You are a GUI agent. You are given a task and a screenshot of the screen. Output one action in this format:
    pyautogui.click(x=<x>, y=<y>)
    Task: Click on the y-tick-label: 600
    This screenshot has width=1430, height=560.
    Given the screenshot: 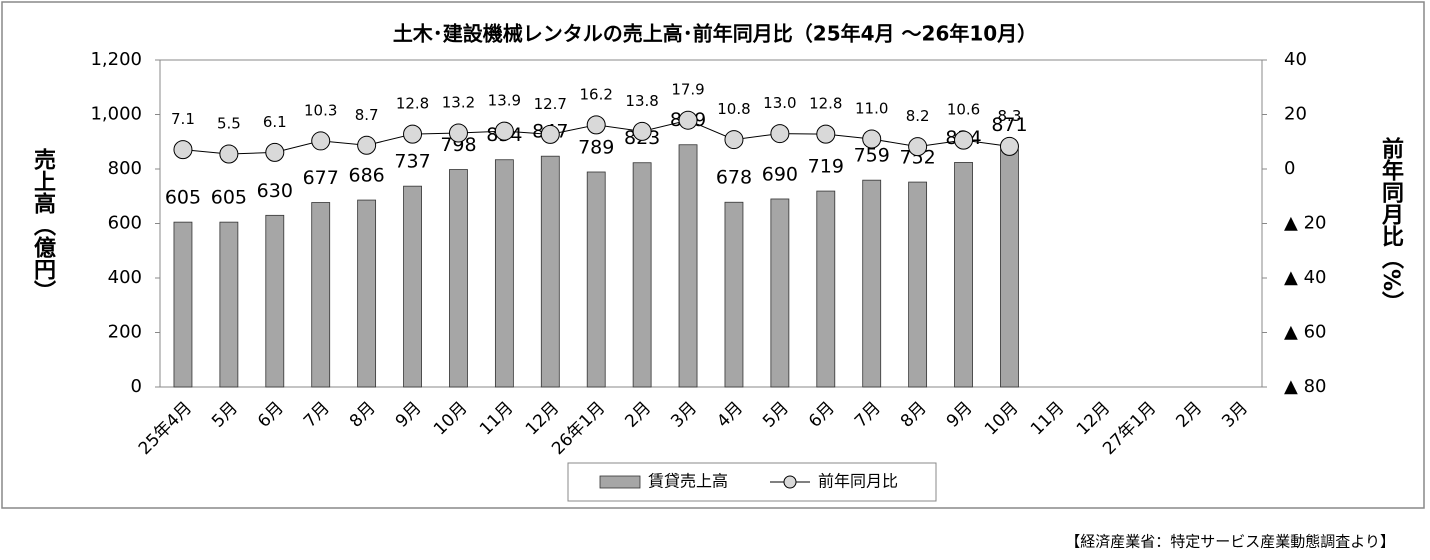 What is the action you would take?
    pyautogui.click(x=125, y=223)
    